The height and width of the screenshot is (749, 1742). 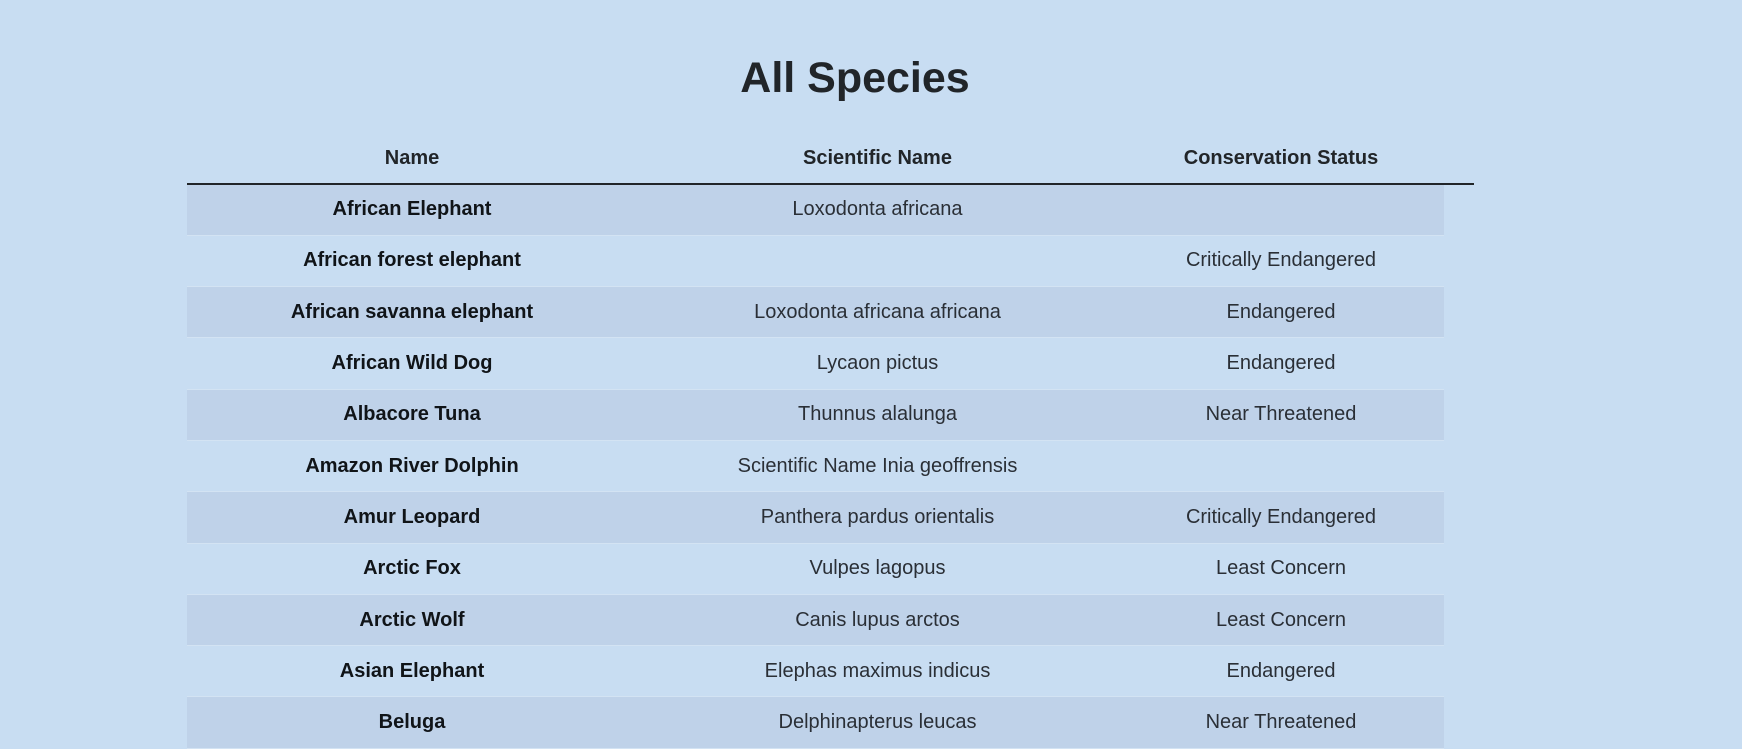 I want to click on species-name: Albacore Tuna, so click(x=412, y=415).